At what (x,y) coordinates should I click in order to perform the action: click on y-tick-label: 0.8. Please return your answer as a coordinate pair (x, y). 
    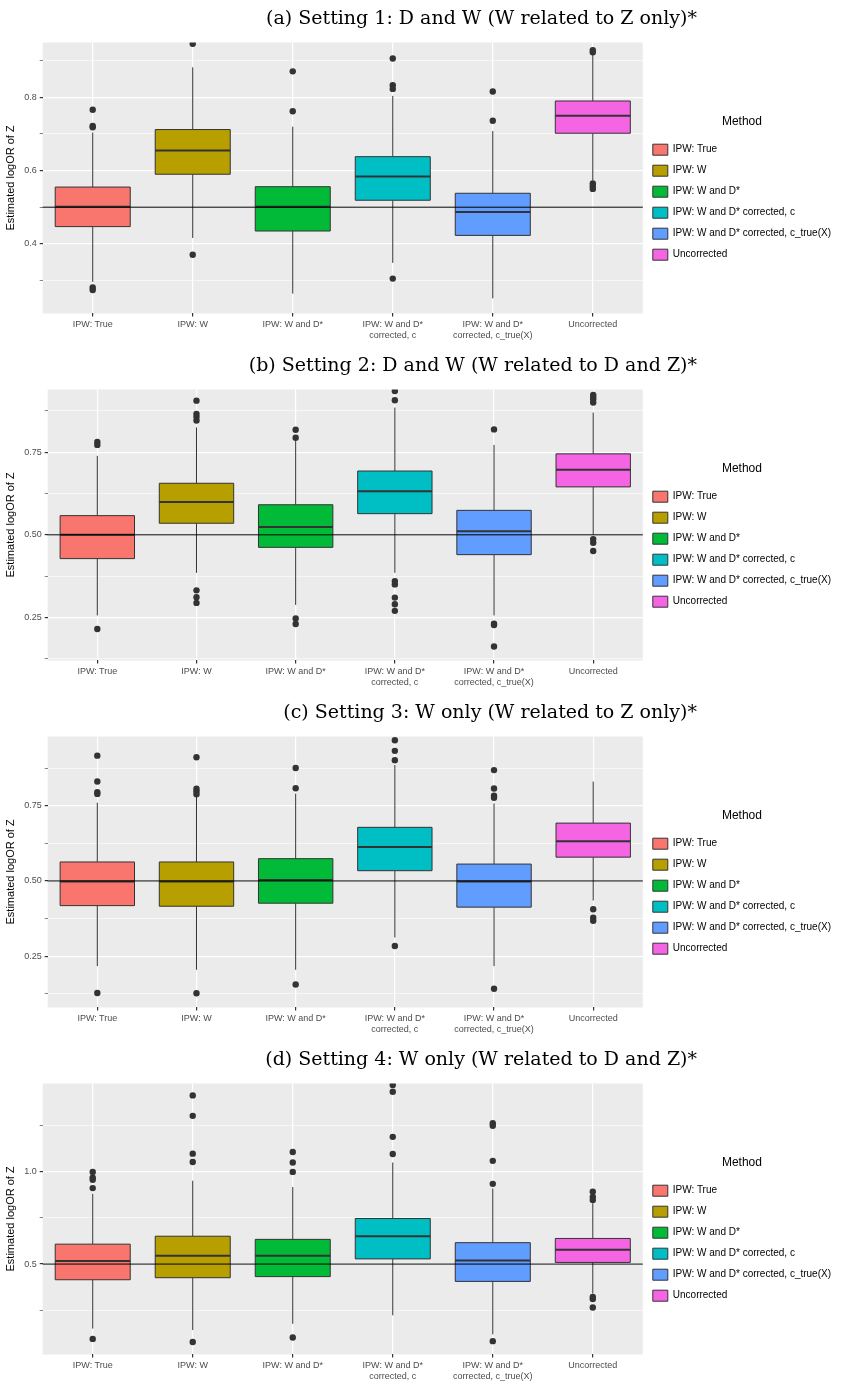
    Looking at the image, I should click on (30, 96).